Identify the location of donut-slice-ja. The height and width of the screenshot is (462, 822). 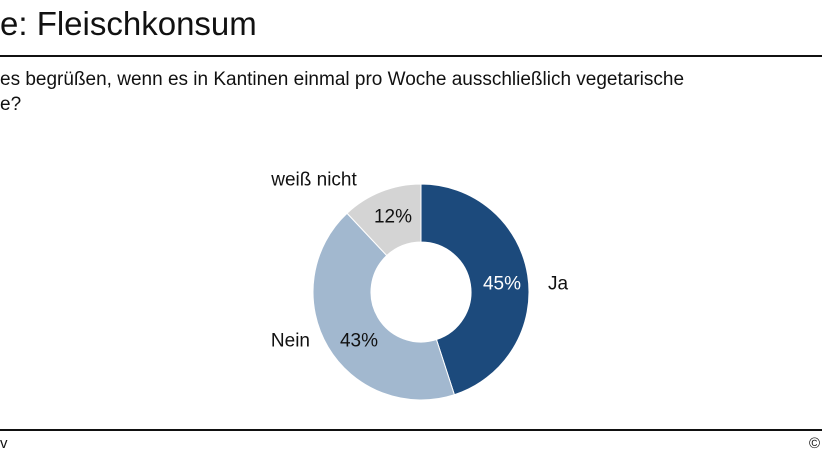
(475, 289).